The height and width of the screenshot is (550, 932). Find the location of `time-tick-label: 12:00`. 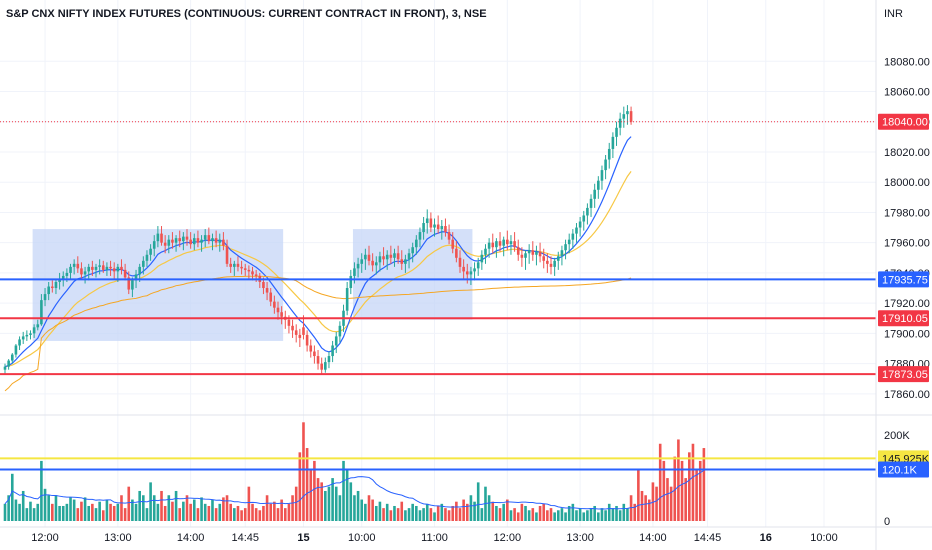

time-tick-label: 12:00 is located at coordinates (45, 538).